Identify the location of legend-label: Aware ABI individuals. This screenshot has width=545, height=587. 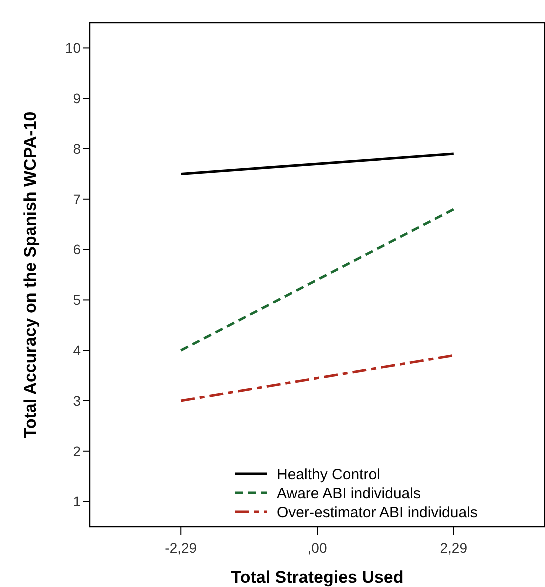
(349, 493).